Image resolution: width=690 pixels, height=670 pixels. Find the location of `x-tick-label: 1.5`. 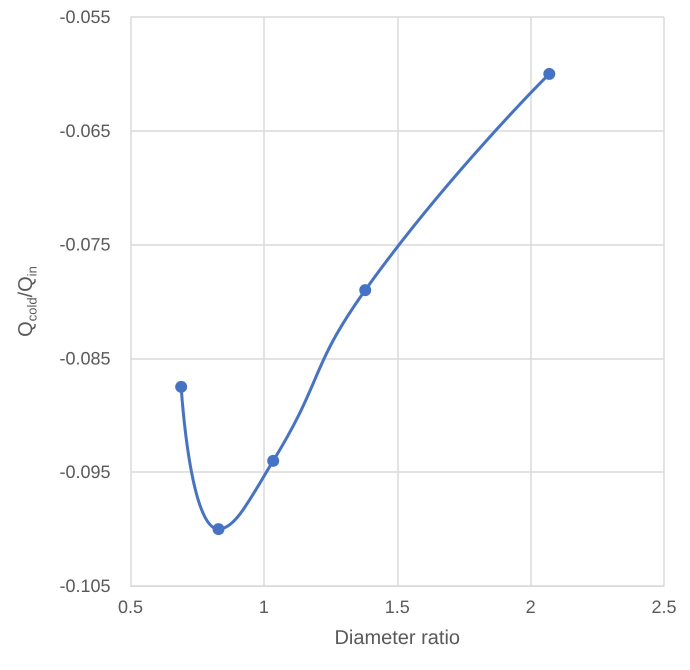

x-tick-label: 1.5 is located at coordinates (397, 607).